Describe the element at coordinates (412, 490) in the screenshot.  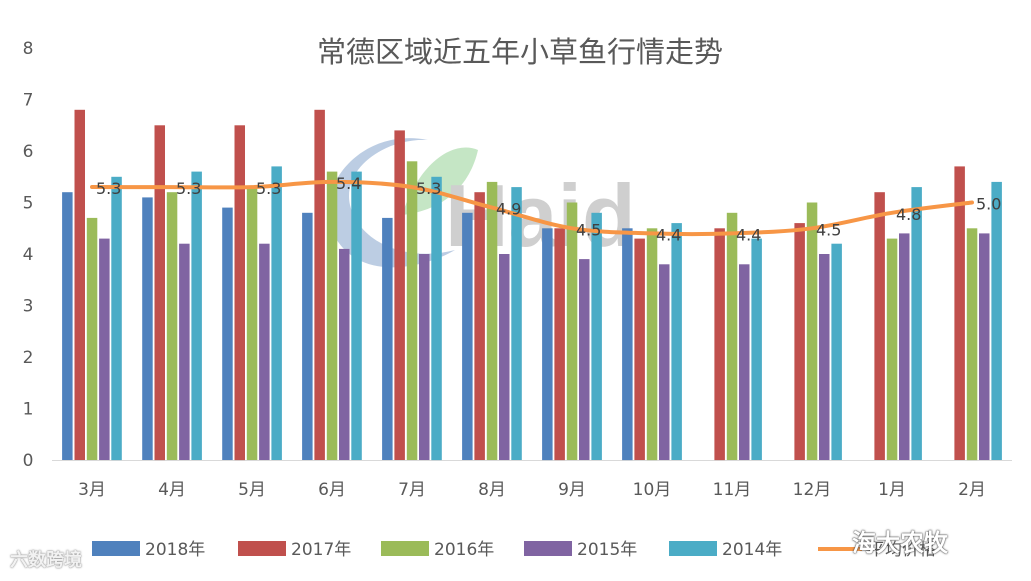
I see `x-tick-label: 7月` at that location.